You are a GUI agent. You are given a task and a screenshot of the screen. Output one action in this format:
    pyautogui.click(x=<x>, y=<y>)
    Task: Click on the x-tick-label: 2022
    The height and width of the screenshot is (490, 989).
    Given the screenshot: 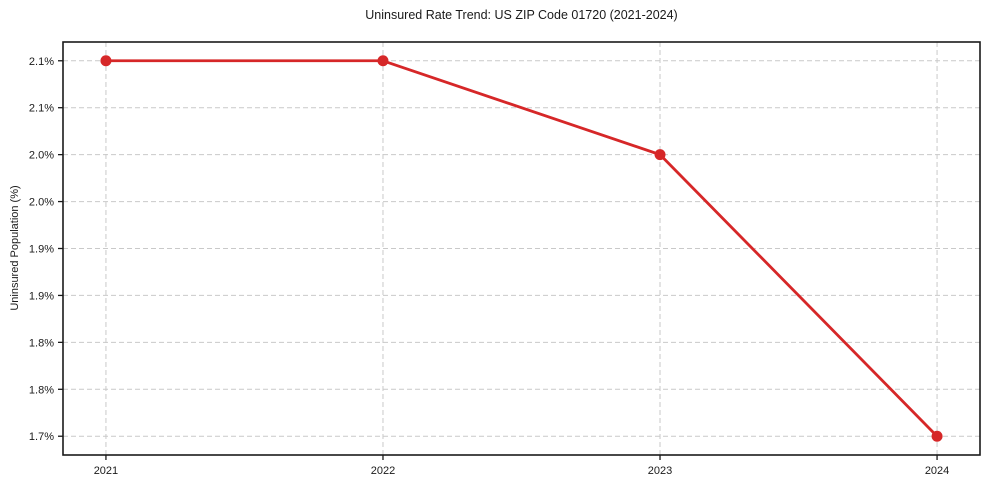 What is the action you would take?
    pyautogui.click(x=383, y=471)
    